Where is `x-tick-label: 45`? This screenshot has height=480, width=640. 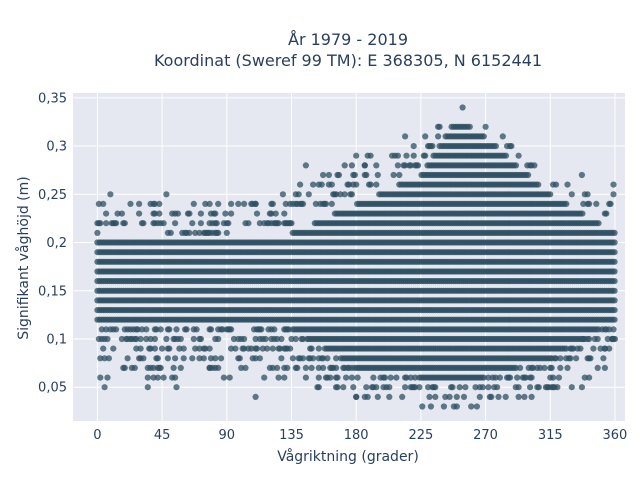 x-tick-label: 45 is located at coordinates (162, 435).